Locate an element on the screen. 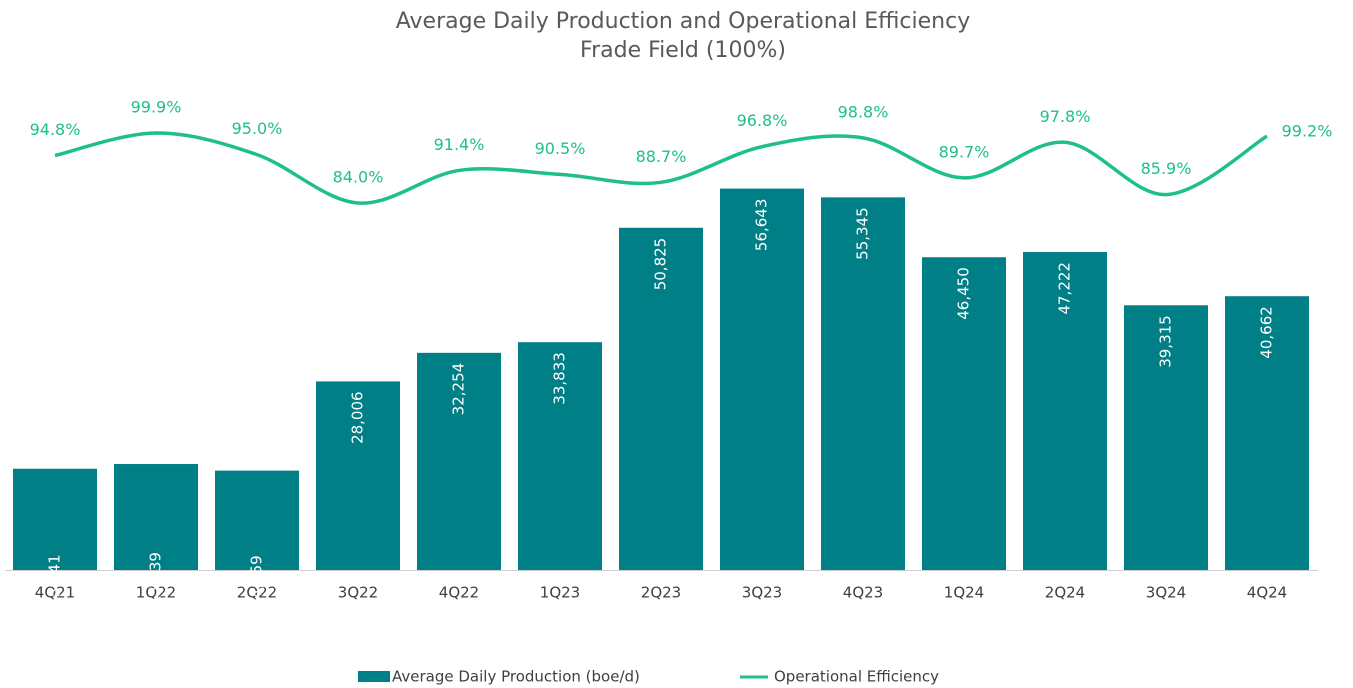 The width and height of the screenshot is (1353, 688). line is located at coordinates (661, 168).